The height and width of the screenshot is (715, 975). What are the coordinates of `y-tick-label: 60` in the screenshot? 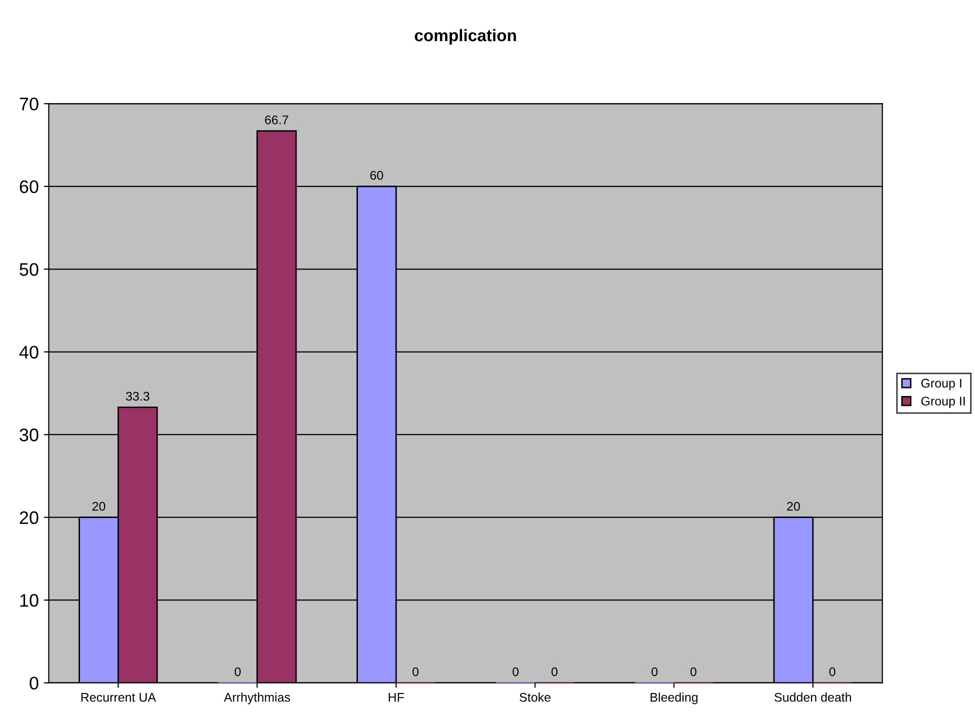 It's located at (29, 187).